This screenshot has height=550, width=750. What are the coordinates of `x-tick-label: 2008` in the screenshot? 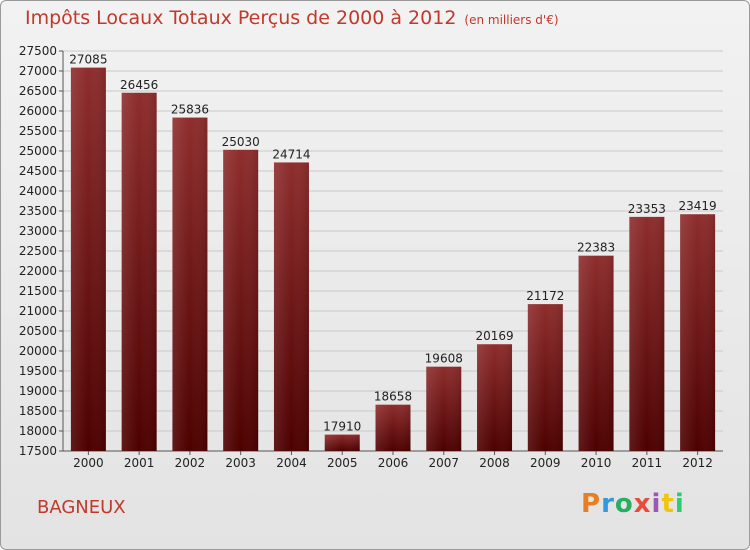 It's located at (494, 463).